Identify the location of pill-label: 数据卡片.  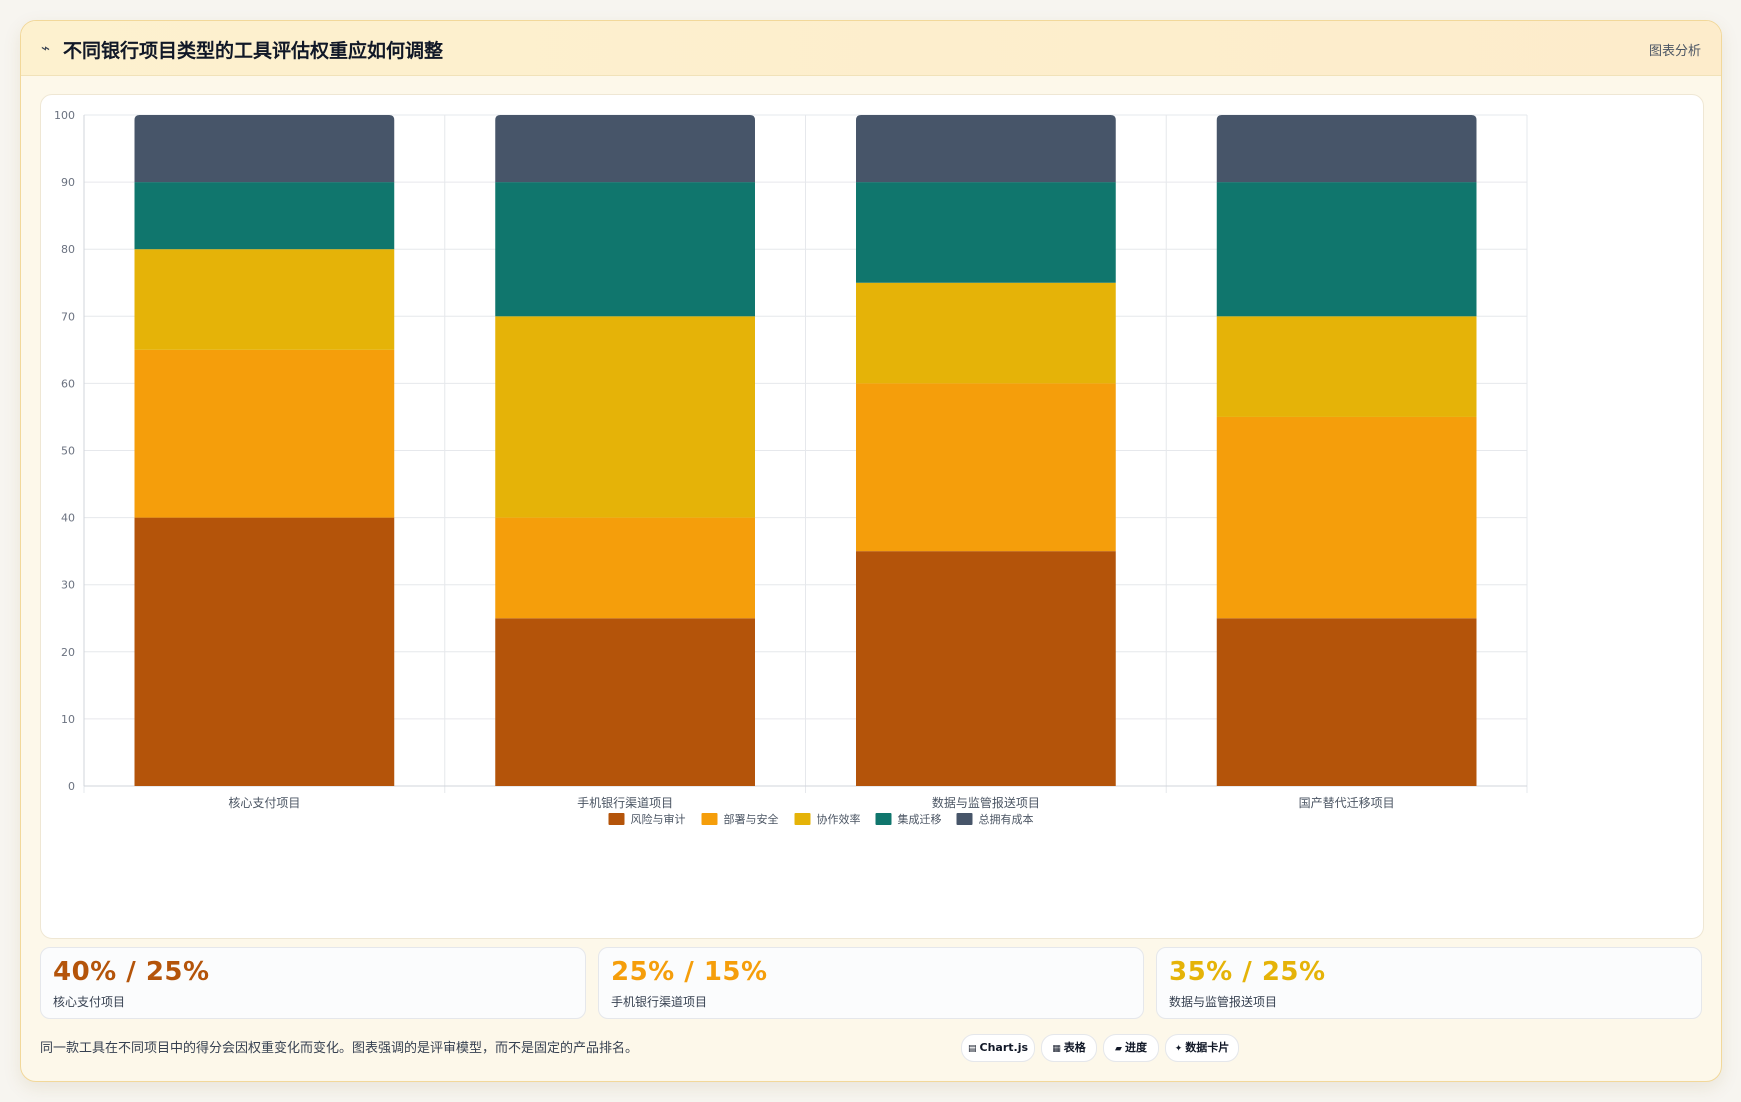
(1207, 1047).